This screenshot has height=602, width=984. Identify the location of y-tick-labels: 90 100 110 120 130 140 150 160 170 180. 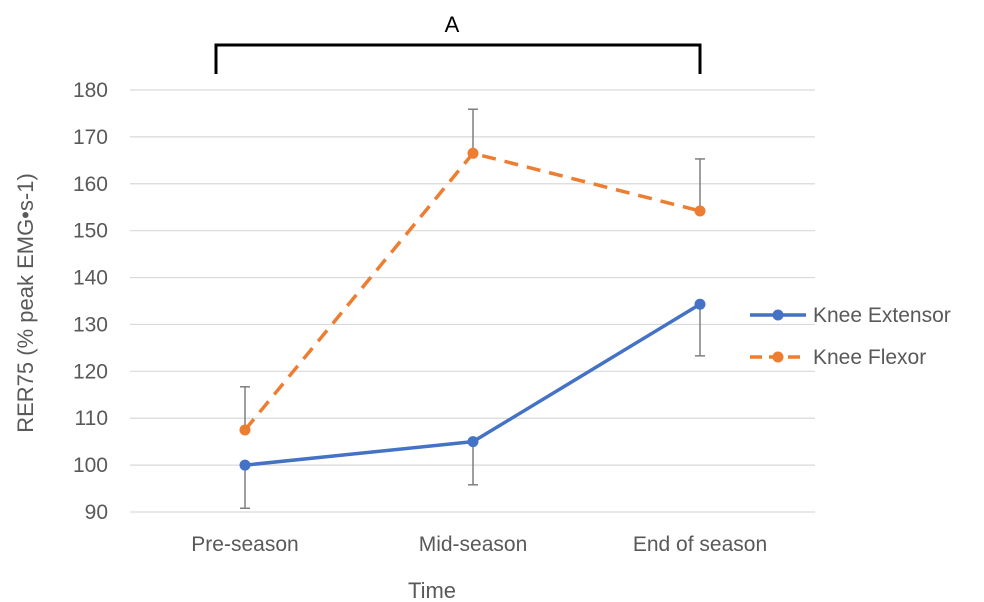
(90, 301).